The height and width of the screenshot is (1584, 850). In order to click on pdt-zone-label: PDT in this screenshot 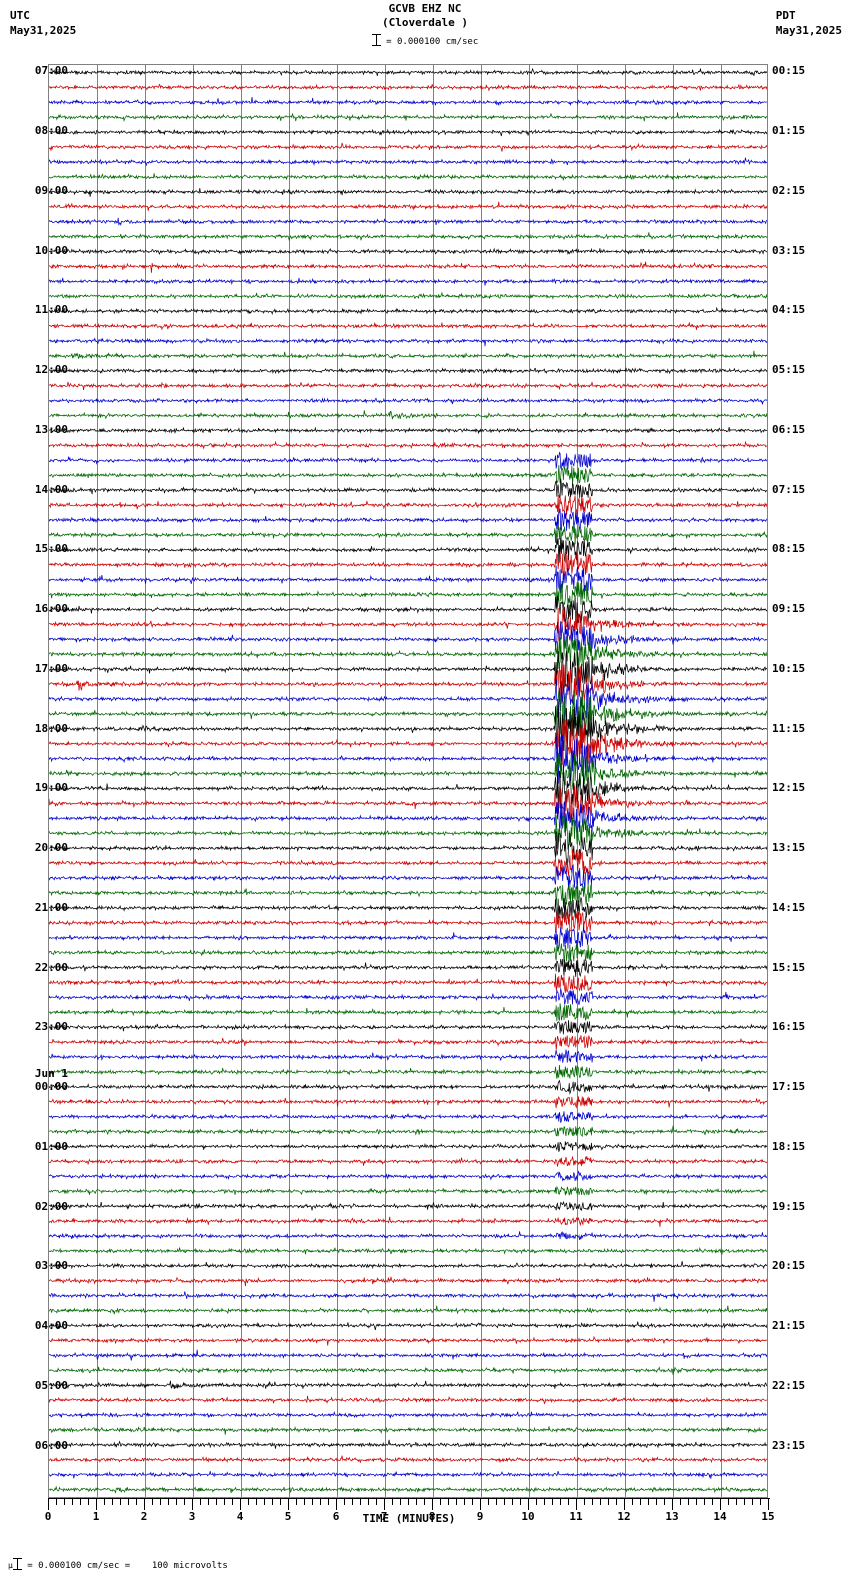, I will do `click(785, 15)`.